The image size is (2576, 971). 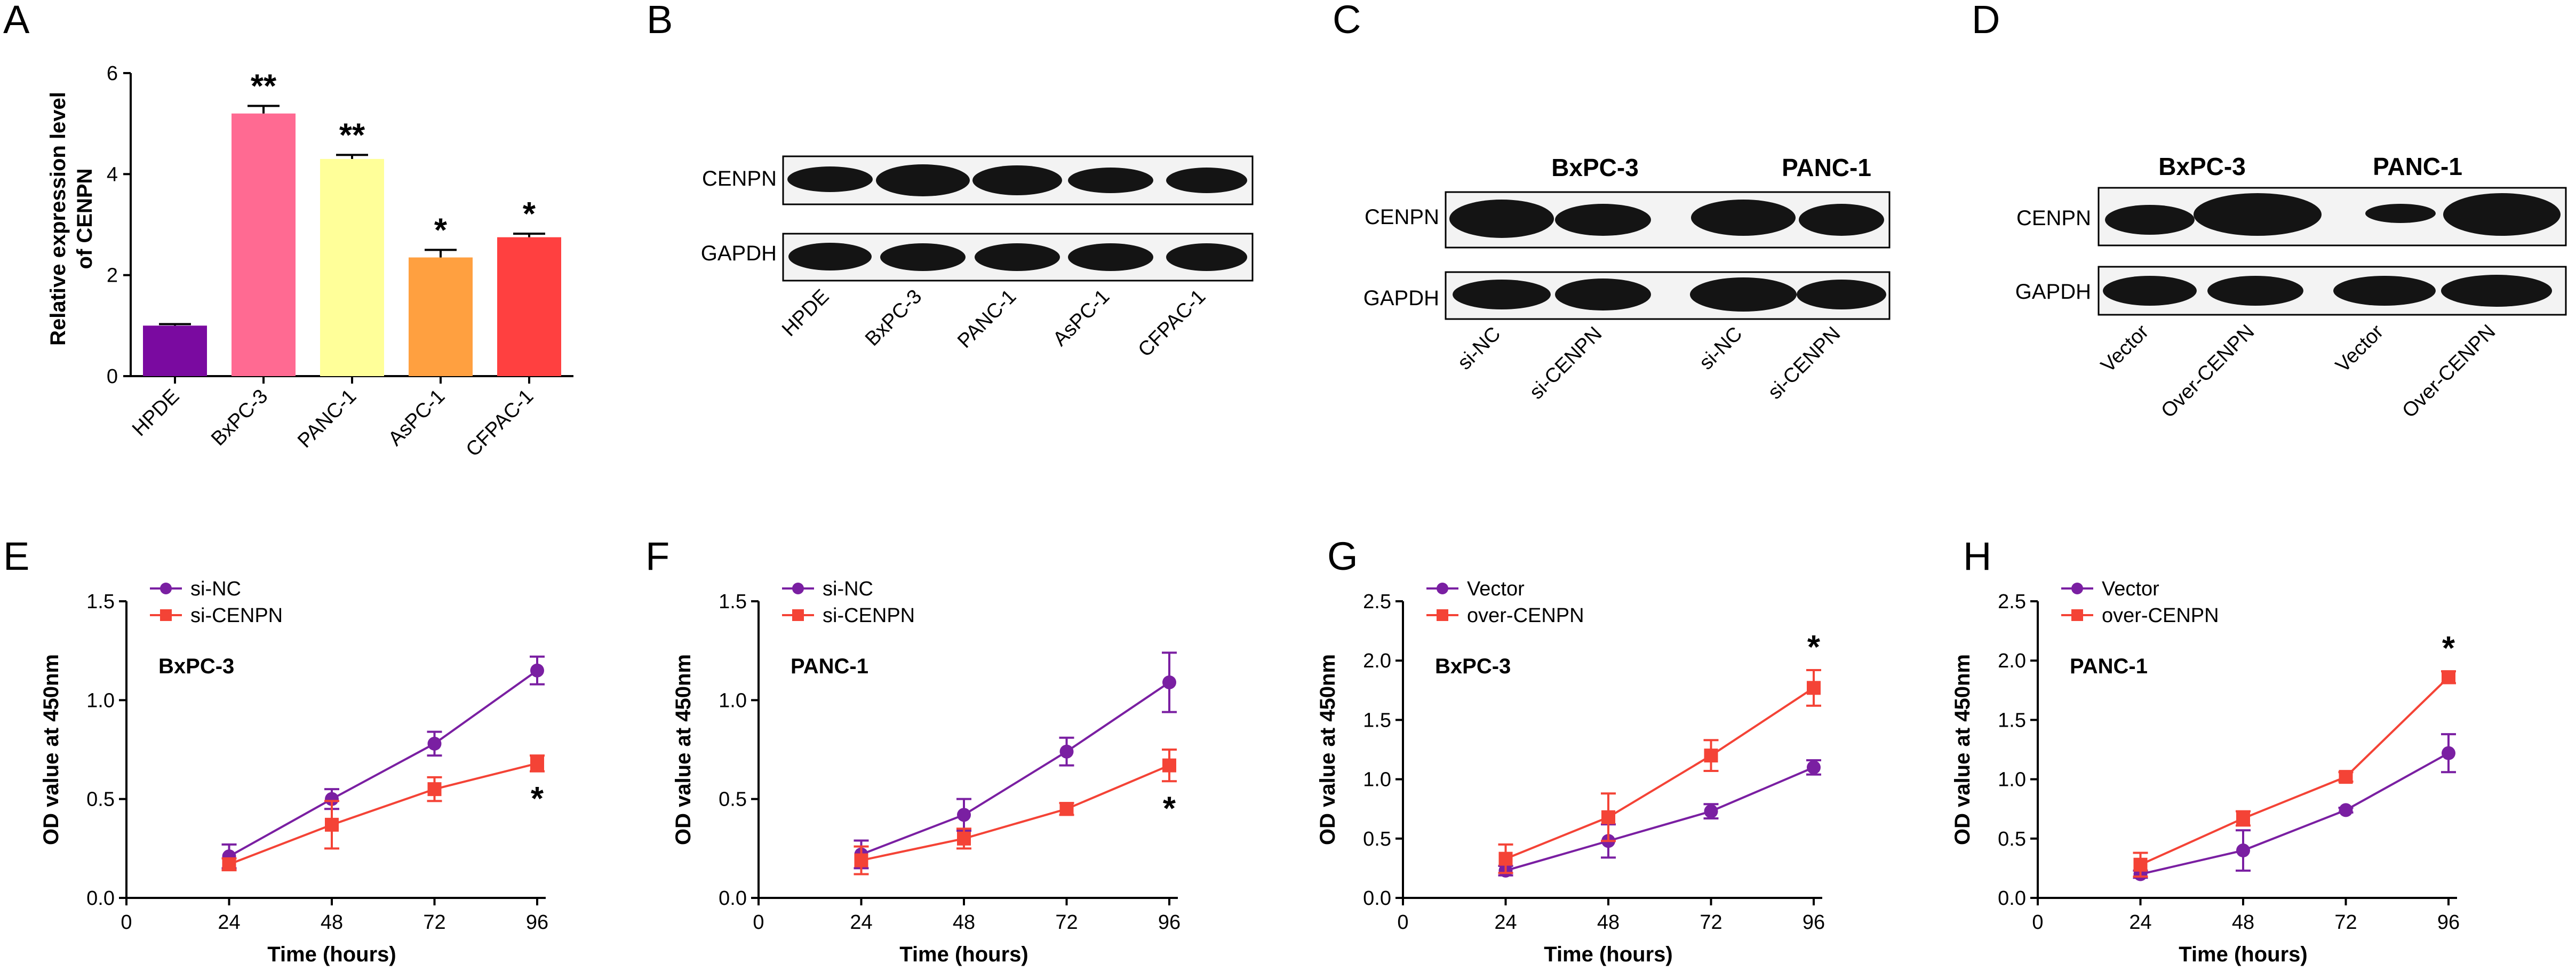 What do you see at coordinates (85, 219) in the screenshot?
I see `panel-a-ylabel-line2: of CENPN` at bounding box center [85, 219].